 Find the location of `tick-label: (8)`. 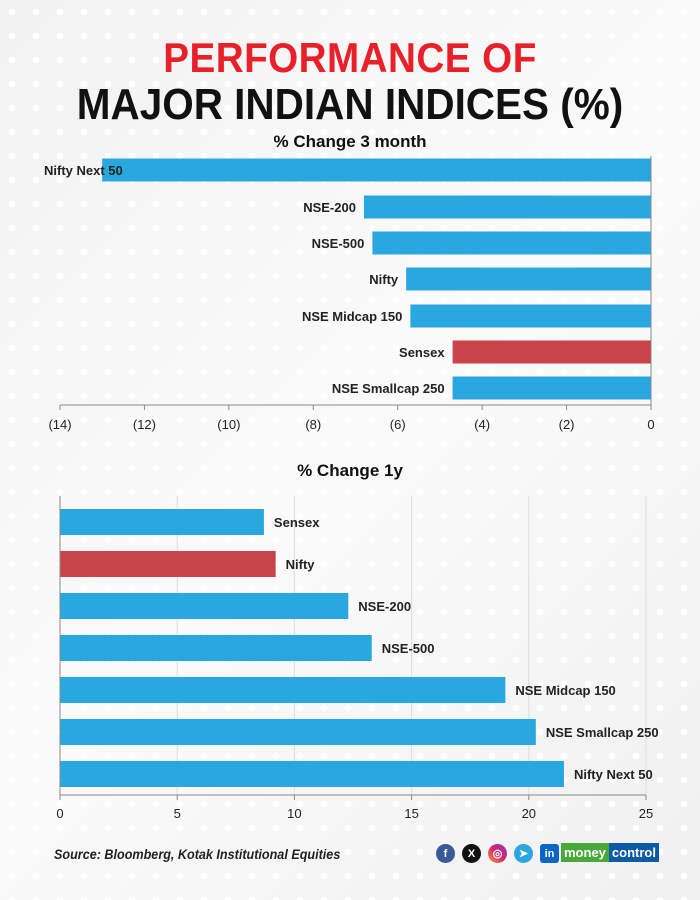

tick-label: (8) is located at coordinates (313, 424).